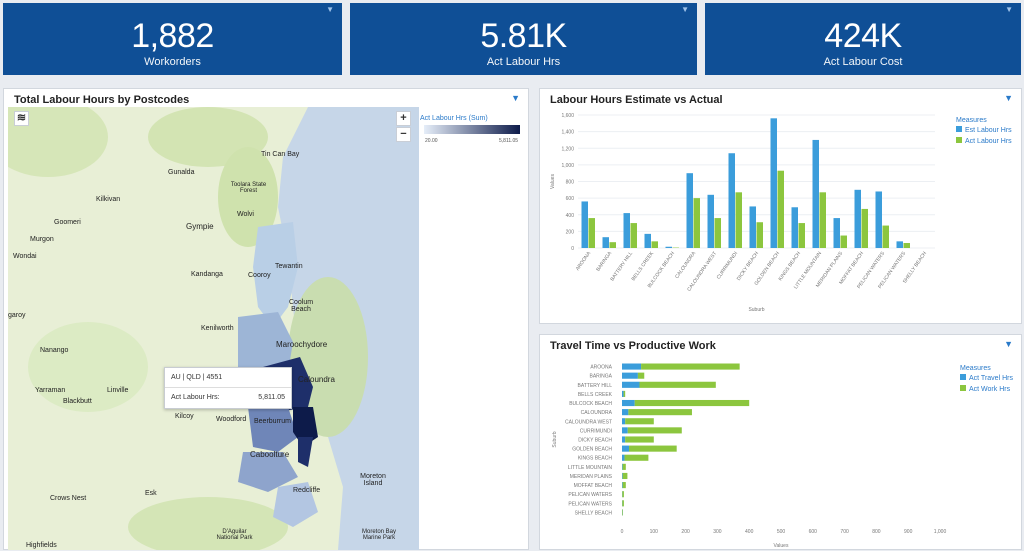 This screenshot has width=1024, height=551. What do you see at coordinates (844, 532) in the screenshot?
I see `x-tick-label: 700` at bounding box center [844, 532].